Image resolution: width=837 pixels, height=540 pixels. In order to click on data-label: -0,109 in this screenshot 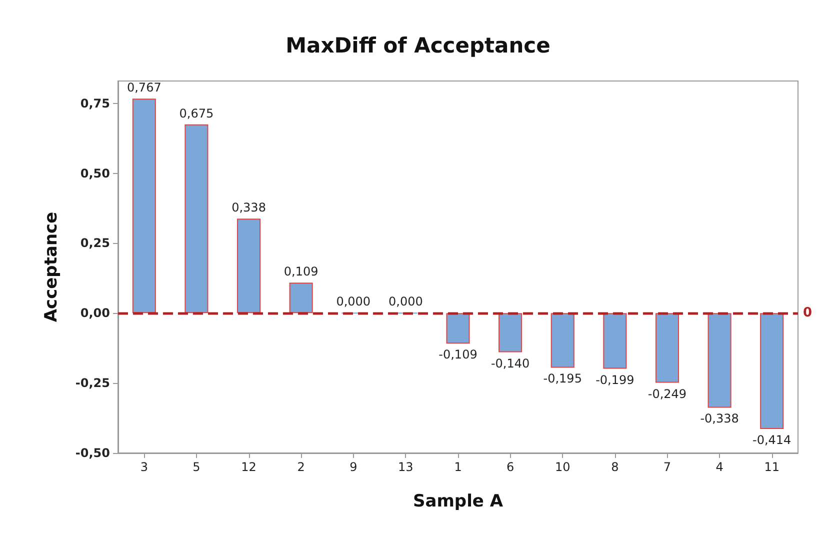, I will do `click(458, 355)`.